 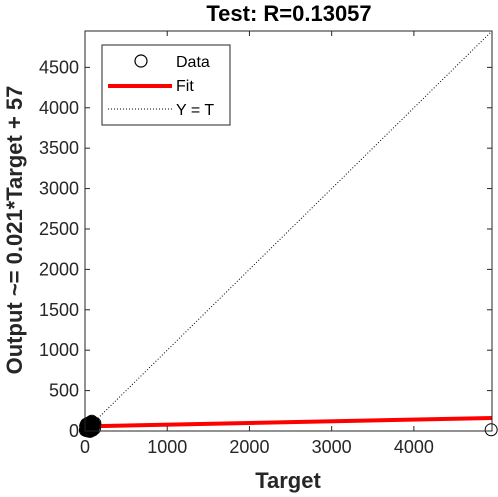 I want to click on y-tick-label: 4000, so click(x=59, y=108).